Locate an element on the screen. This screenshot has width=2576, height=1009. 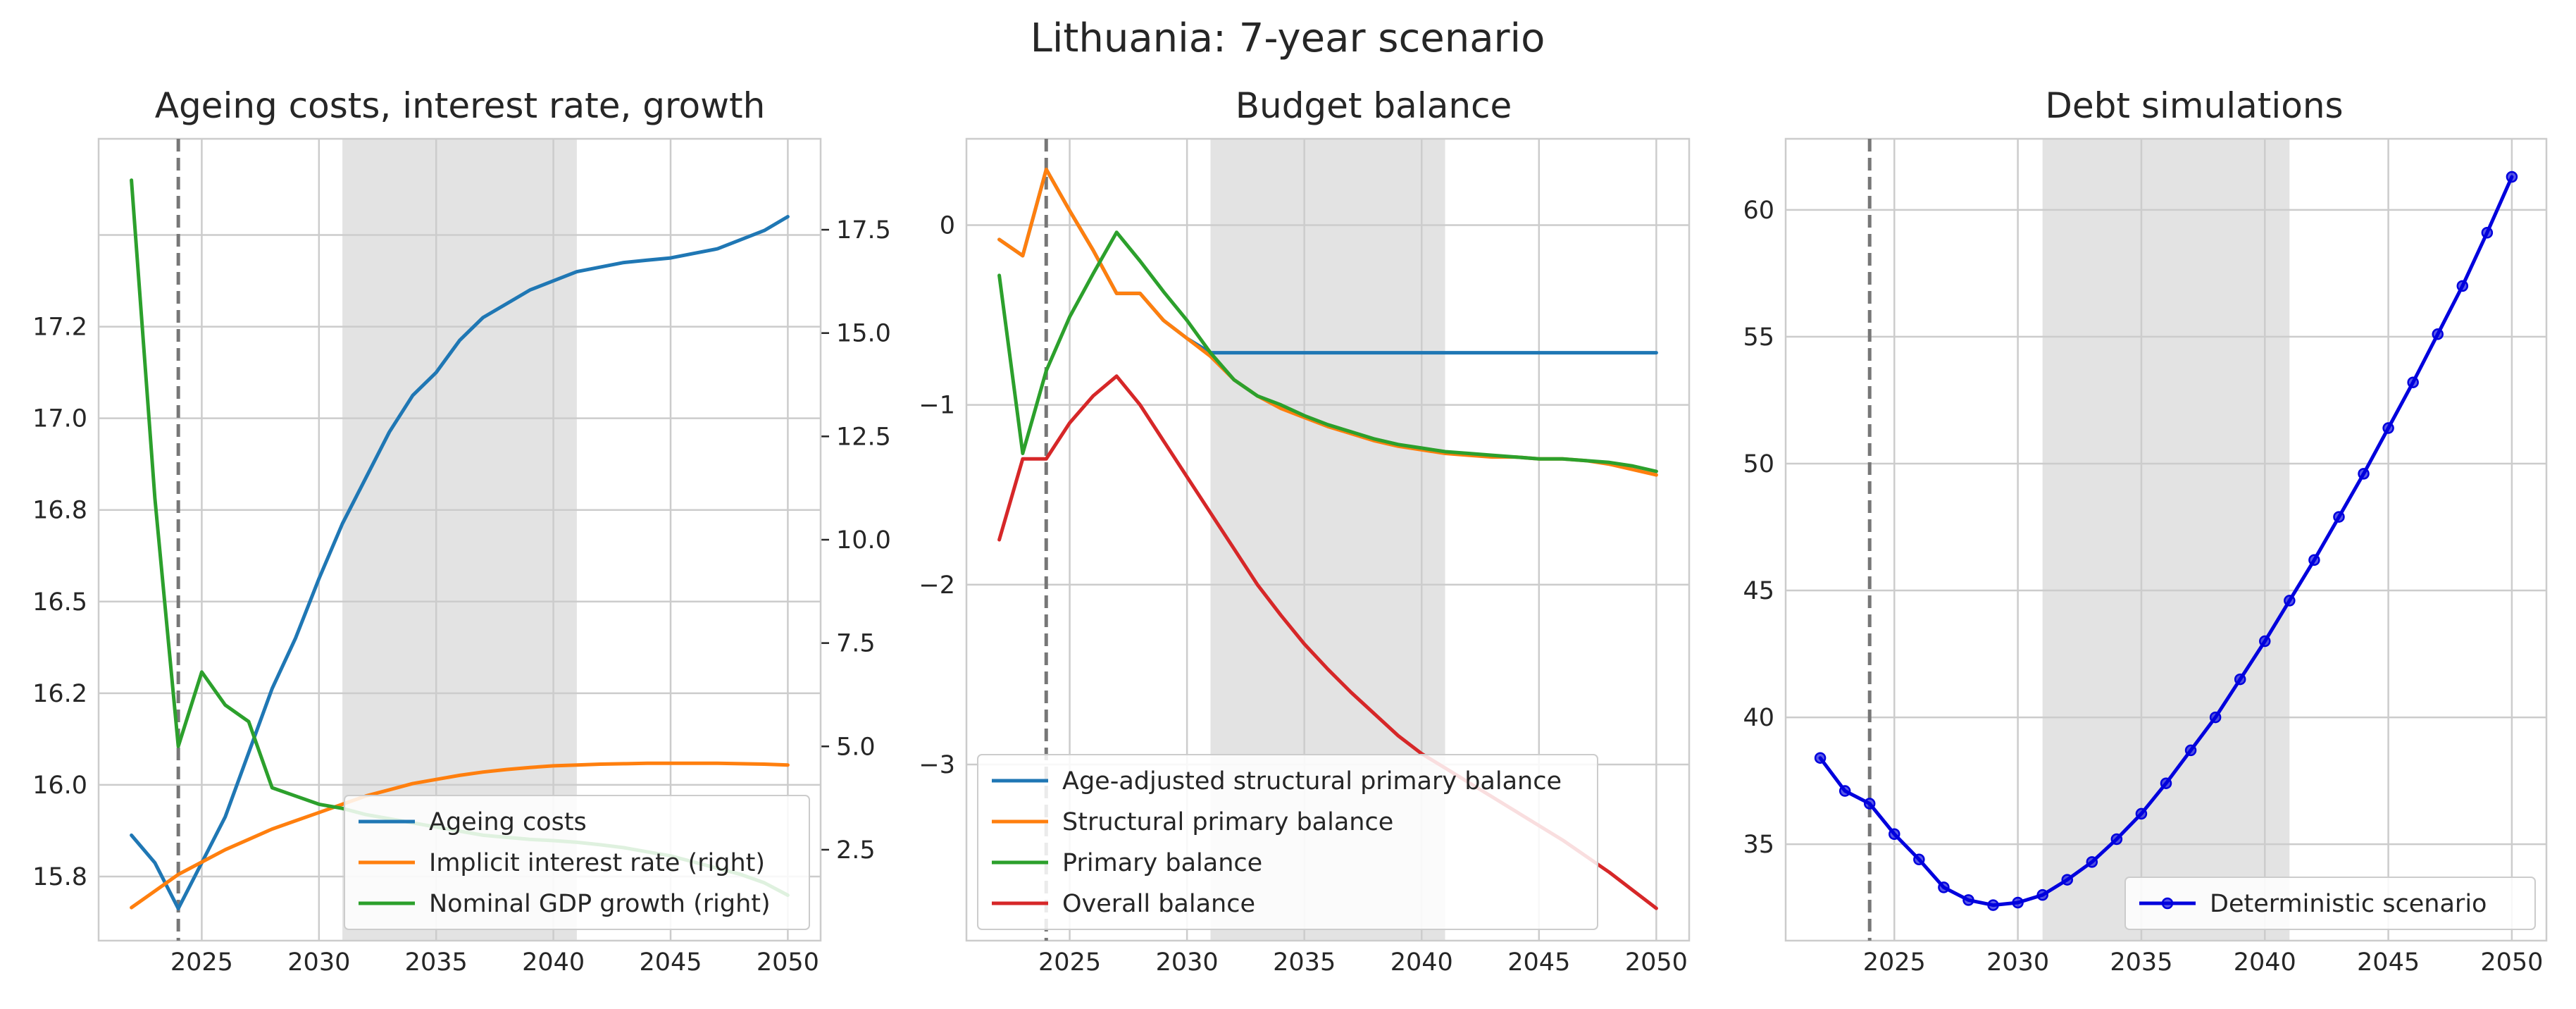
panel-title-debt-simulations: Debt simulations is located at coordinates (2194, 105).